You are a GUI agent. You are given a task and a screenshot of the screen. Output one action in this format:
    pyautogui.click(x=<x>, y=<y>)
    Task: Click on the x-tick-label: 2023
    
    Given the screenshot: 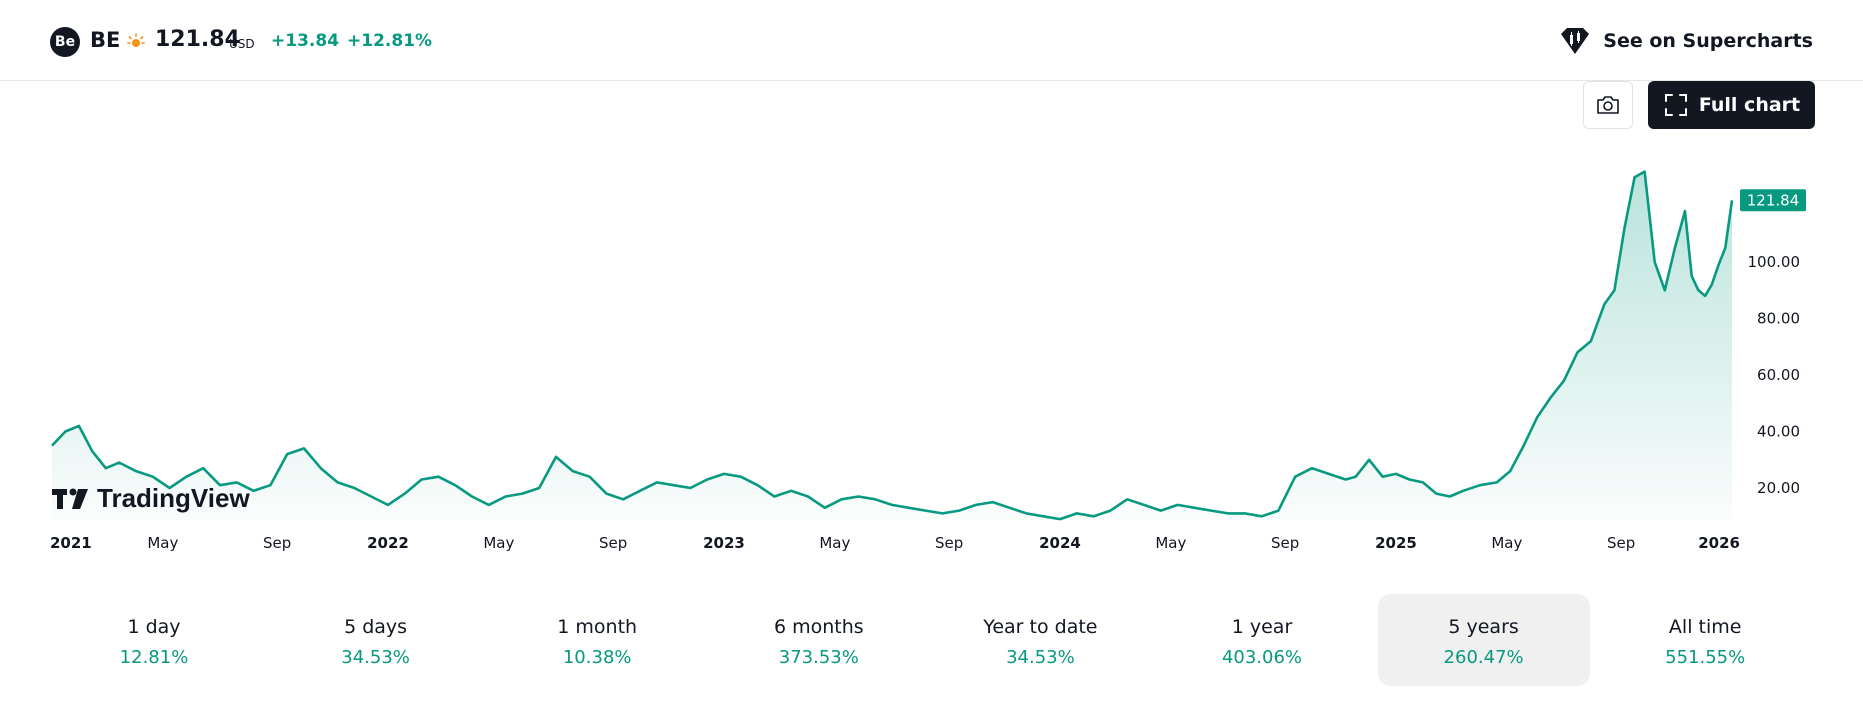 What is the action you would take?
    pyautogui.click(x=724, y=543)
    